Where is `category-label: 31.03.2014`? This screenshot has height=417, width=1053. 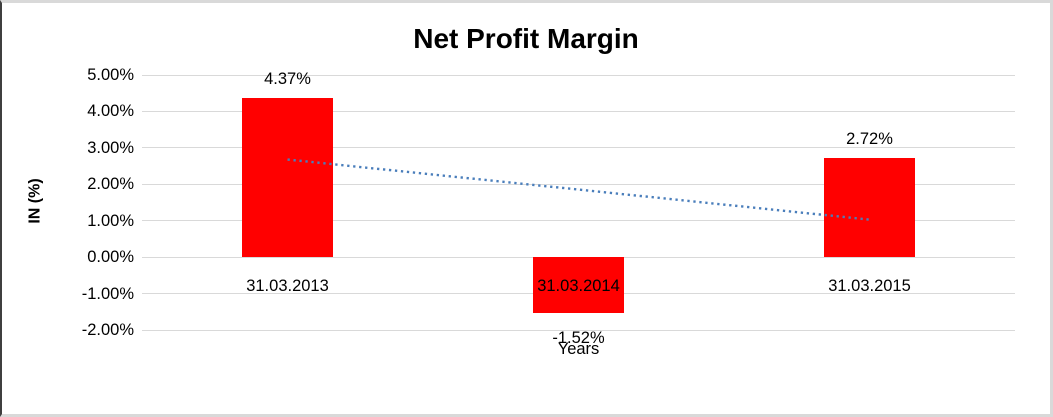 category-label: 31.03.2014 is located at coordinates (578, 286).